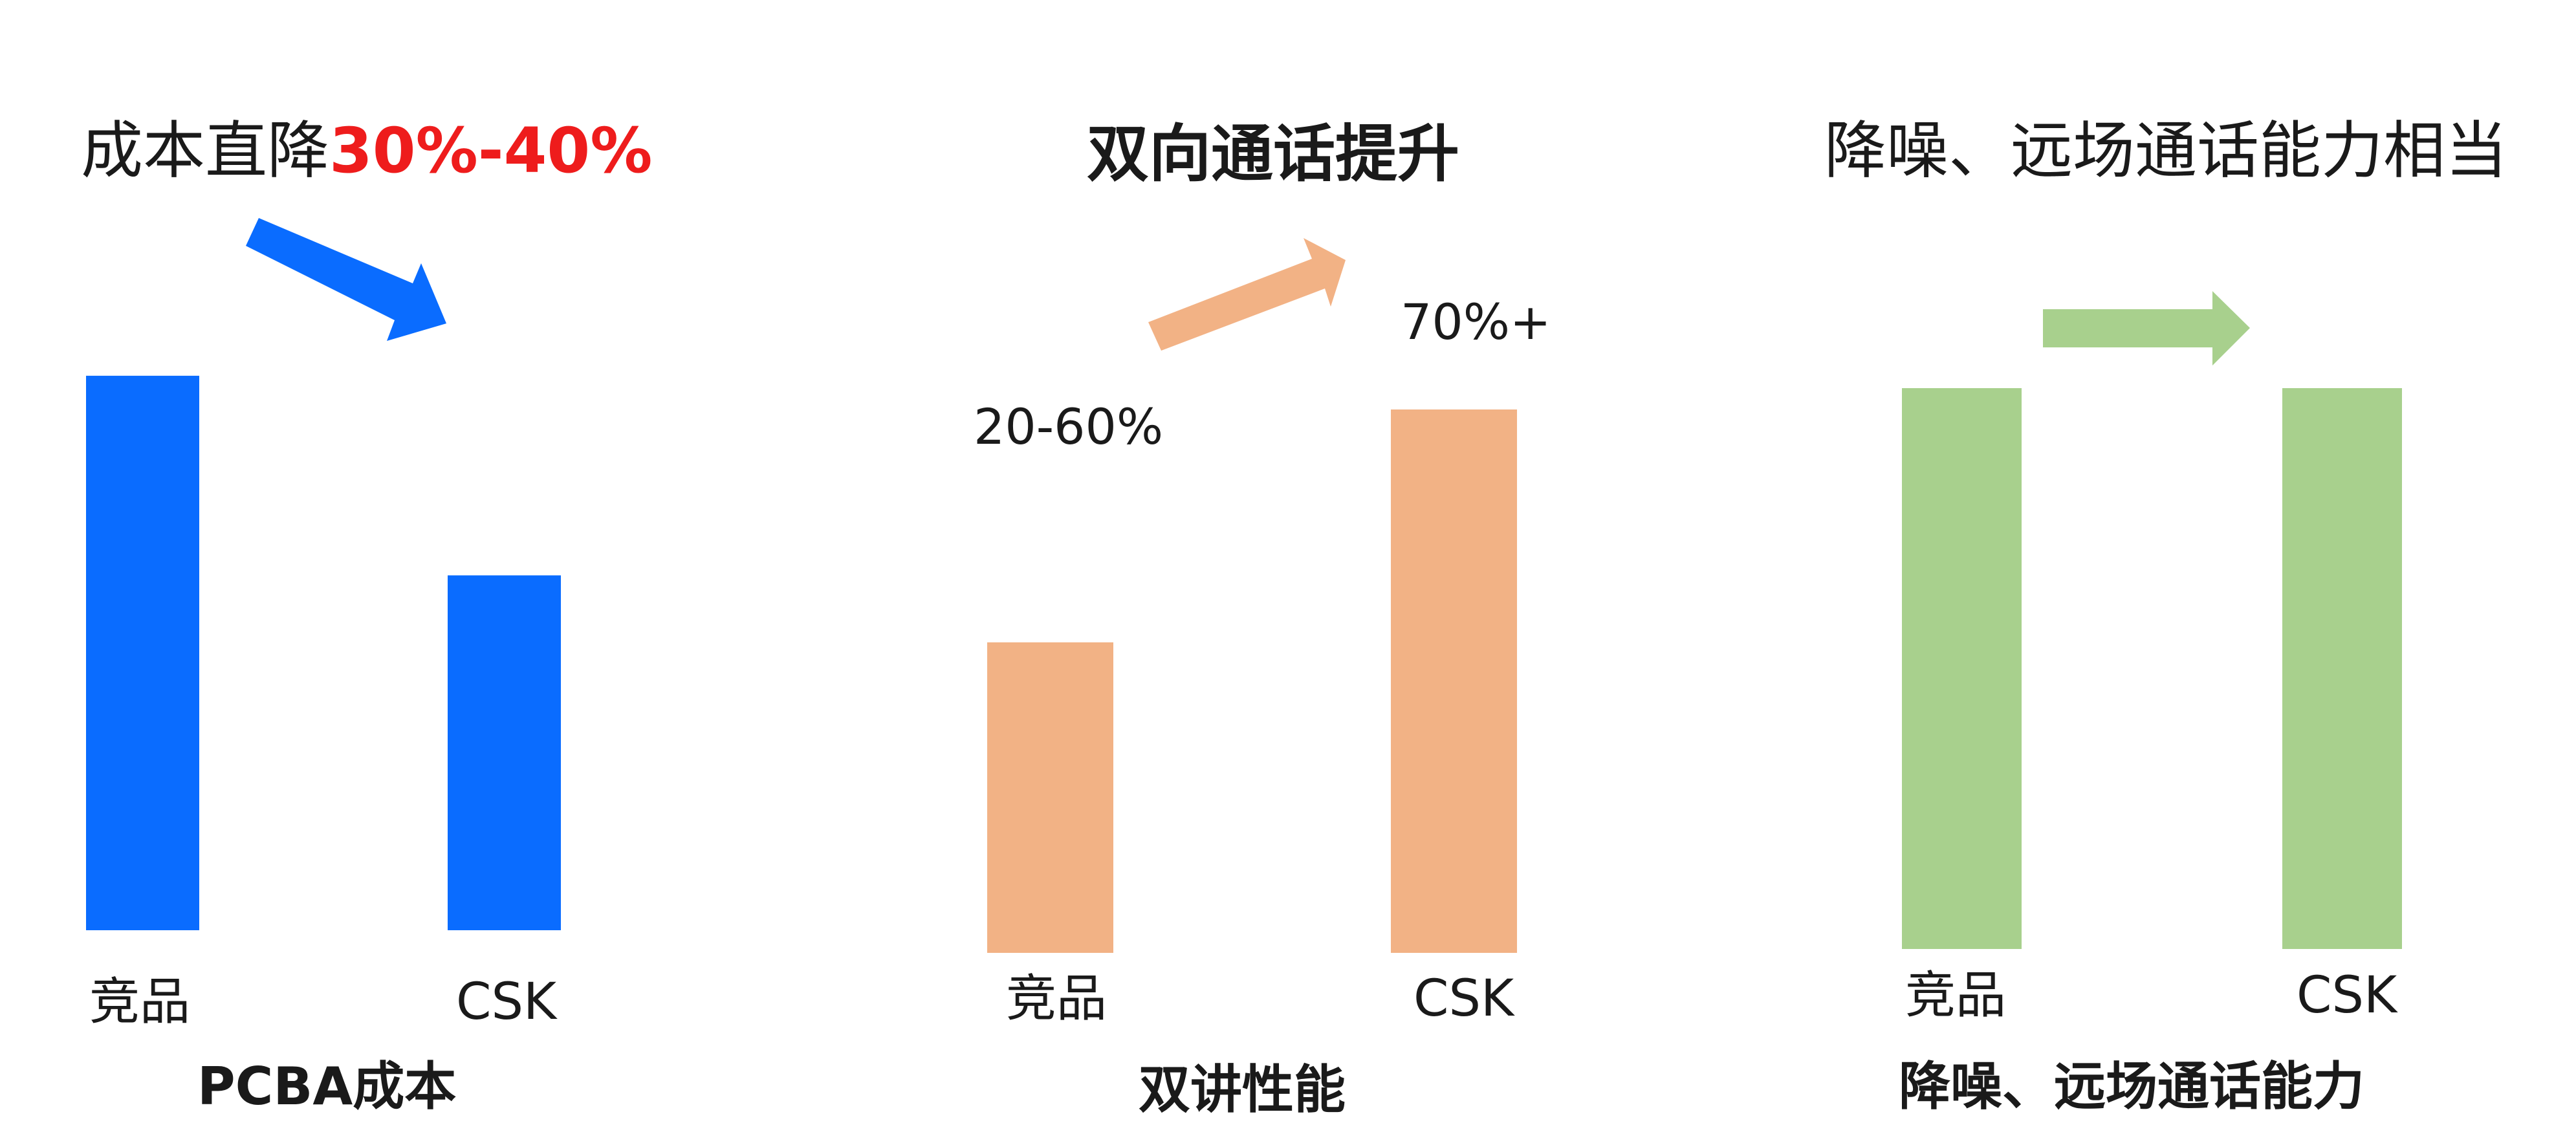 Image resolution: width=2576 pixels, height=1145 pixels. Describe the element at coordinates (1454, 681) in the screenshot. I see `panel2-bar-csk` at that location.